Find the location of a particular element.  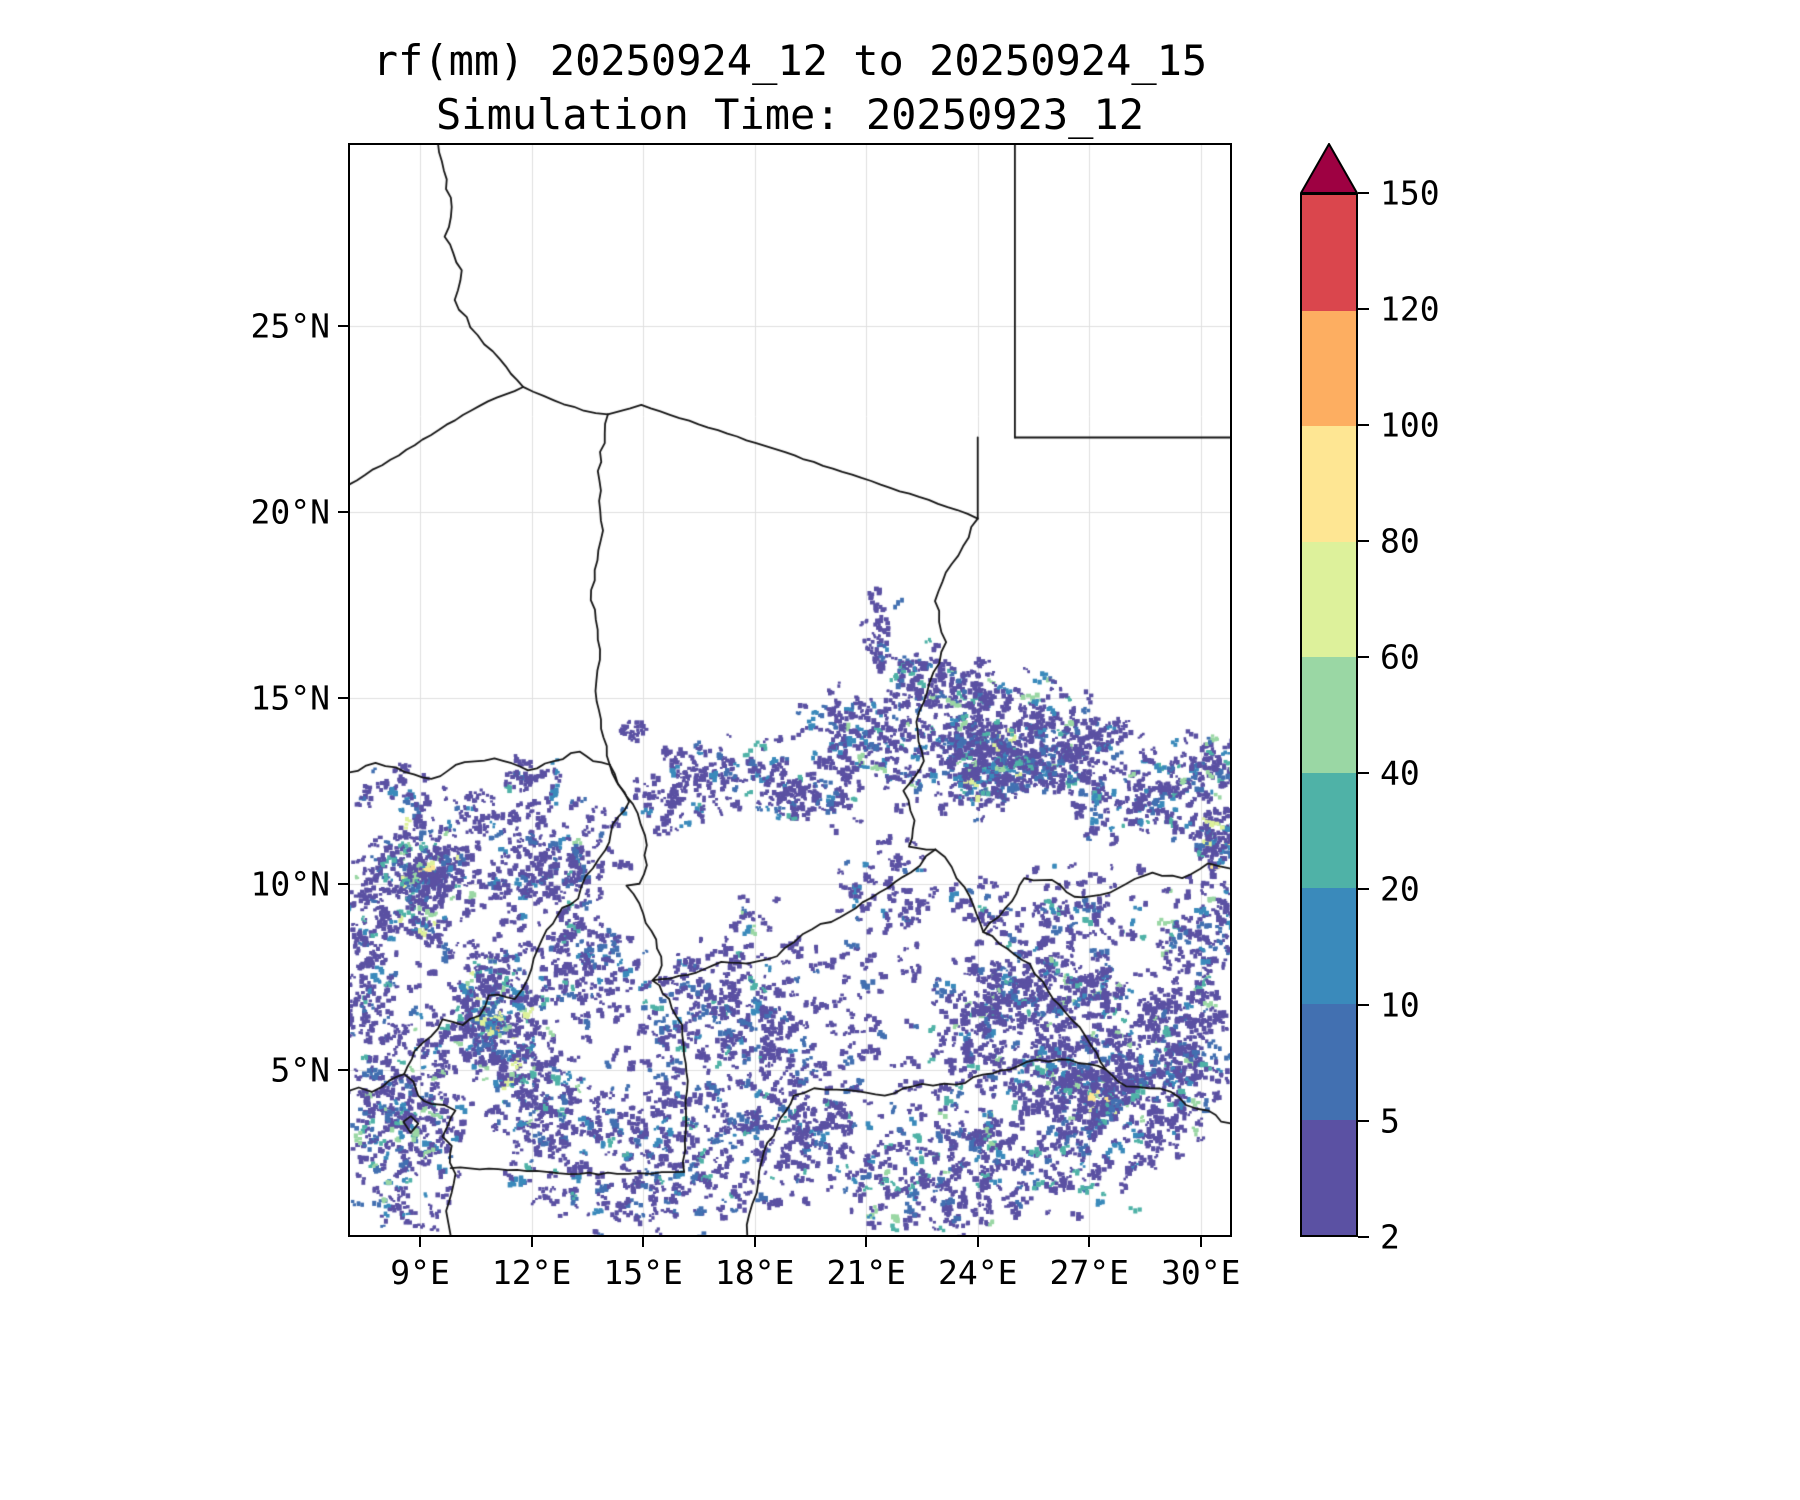

colorbar-tick-label: 80 is located at coordinates (1400, 541).